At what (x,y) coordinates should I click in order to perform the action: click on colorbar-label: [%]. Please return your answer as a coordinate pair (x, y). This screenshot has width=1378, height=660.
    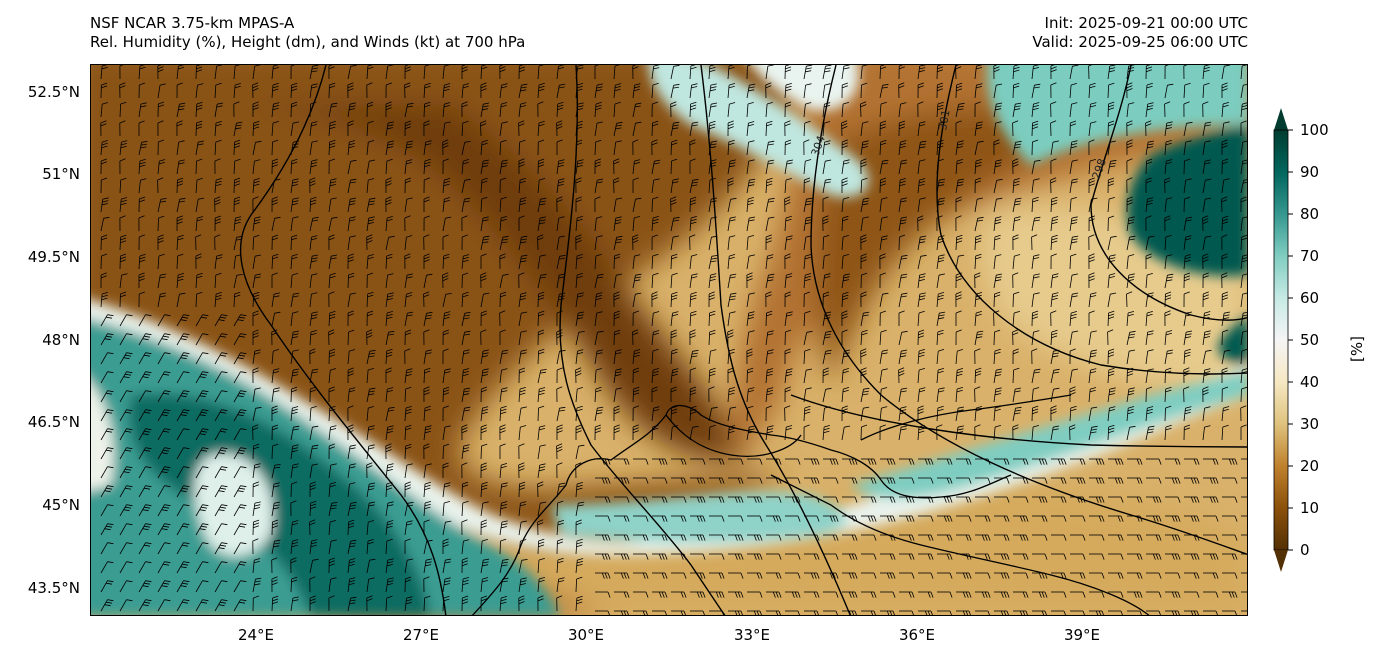
    Looking at the image, I should click on (1356, 349).